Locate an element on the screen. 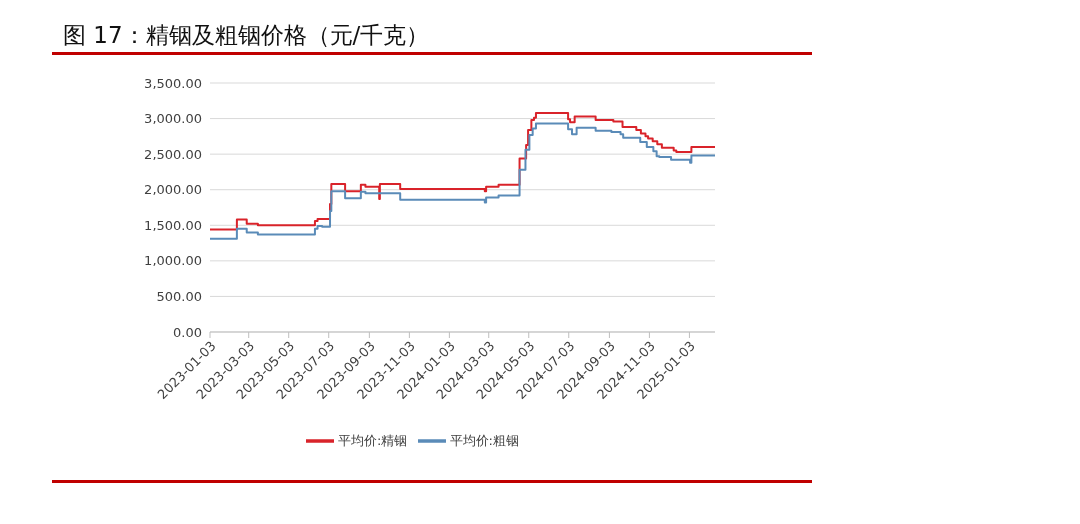 The height and width of the screenshot is (524, 1080). legend-label: 平均价:粗铟 is located at coordinates (484, 440).